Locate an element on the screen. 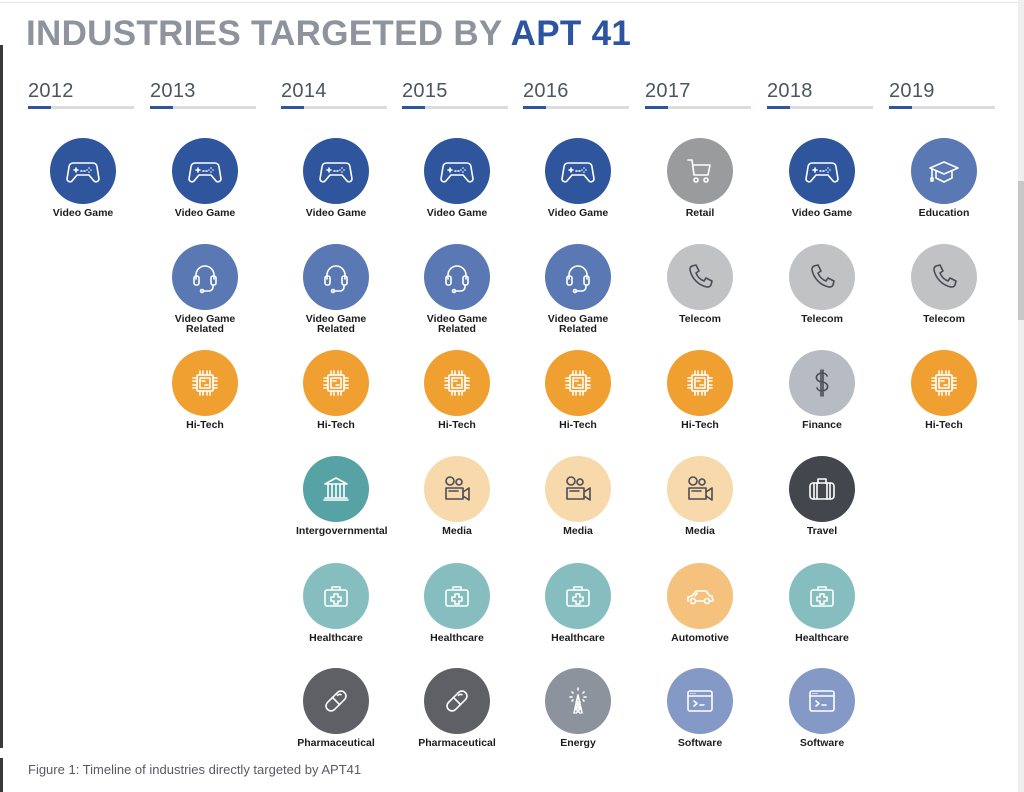 The image size is (1024, 792). year-label: 2019 is located at coordinates (912, 91).